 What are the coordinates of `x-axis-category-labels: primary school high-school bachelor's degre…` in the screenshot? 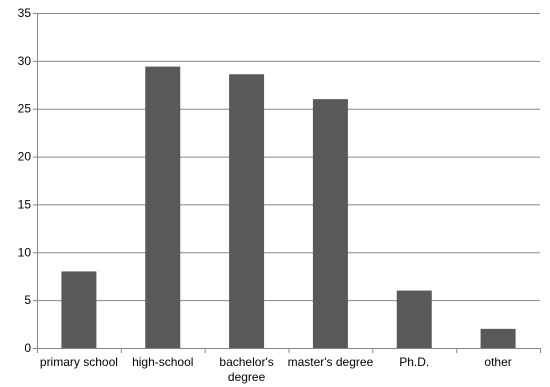 It's located at (276, 369).